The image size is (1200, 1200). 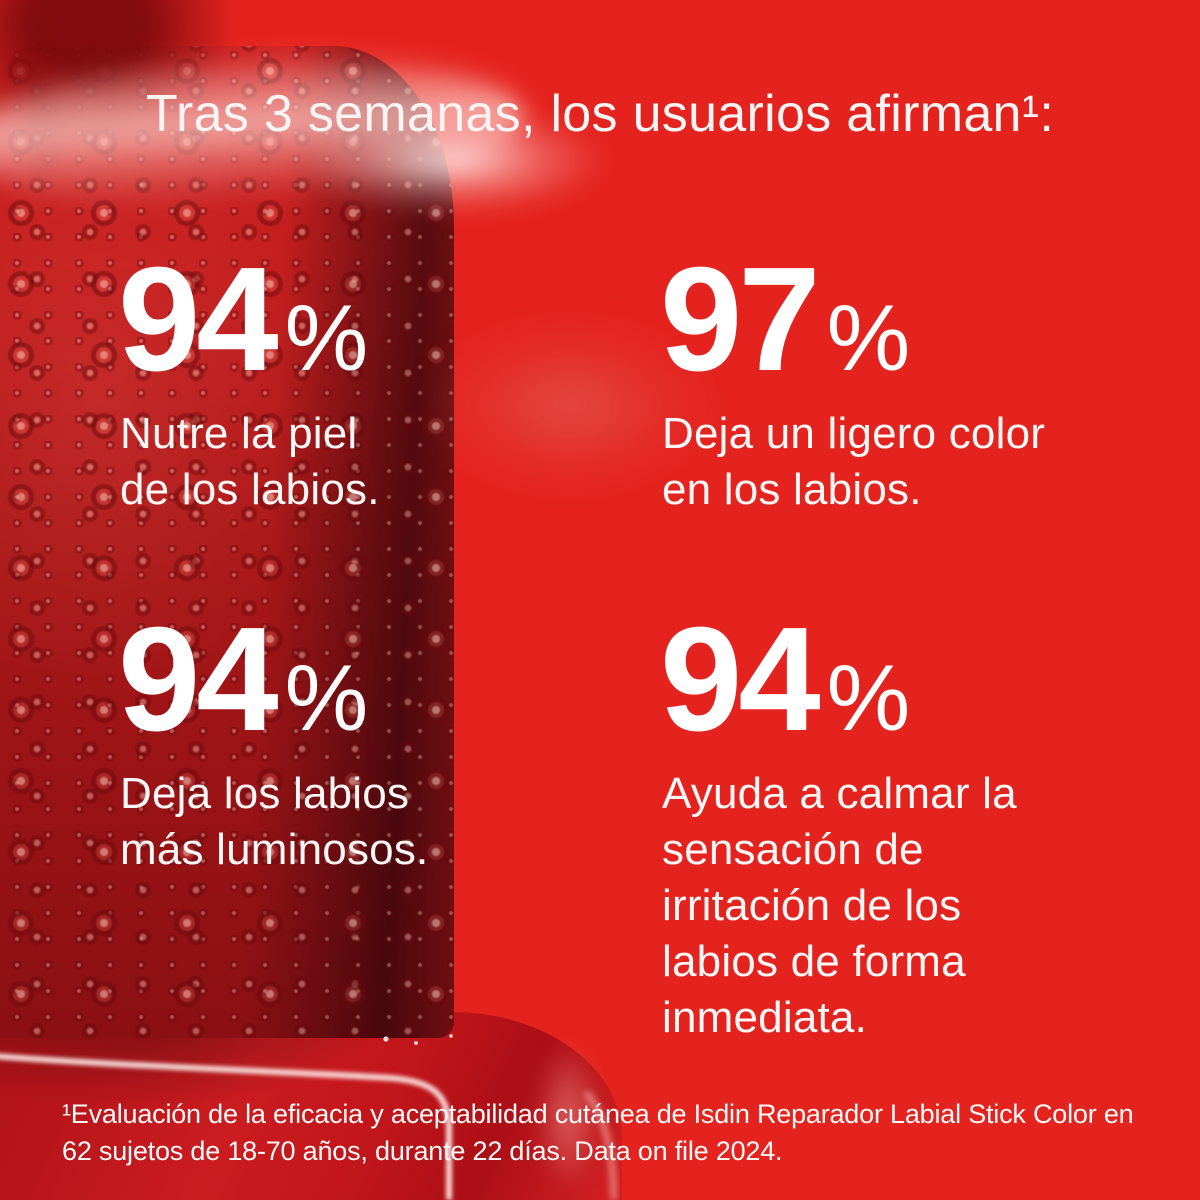 What do you see at coordinates (274, 821) in the screenshot?
I see `stat-label: Deja los labios más luminosos.` at bounding box center [274, 821].